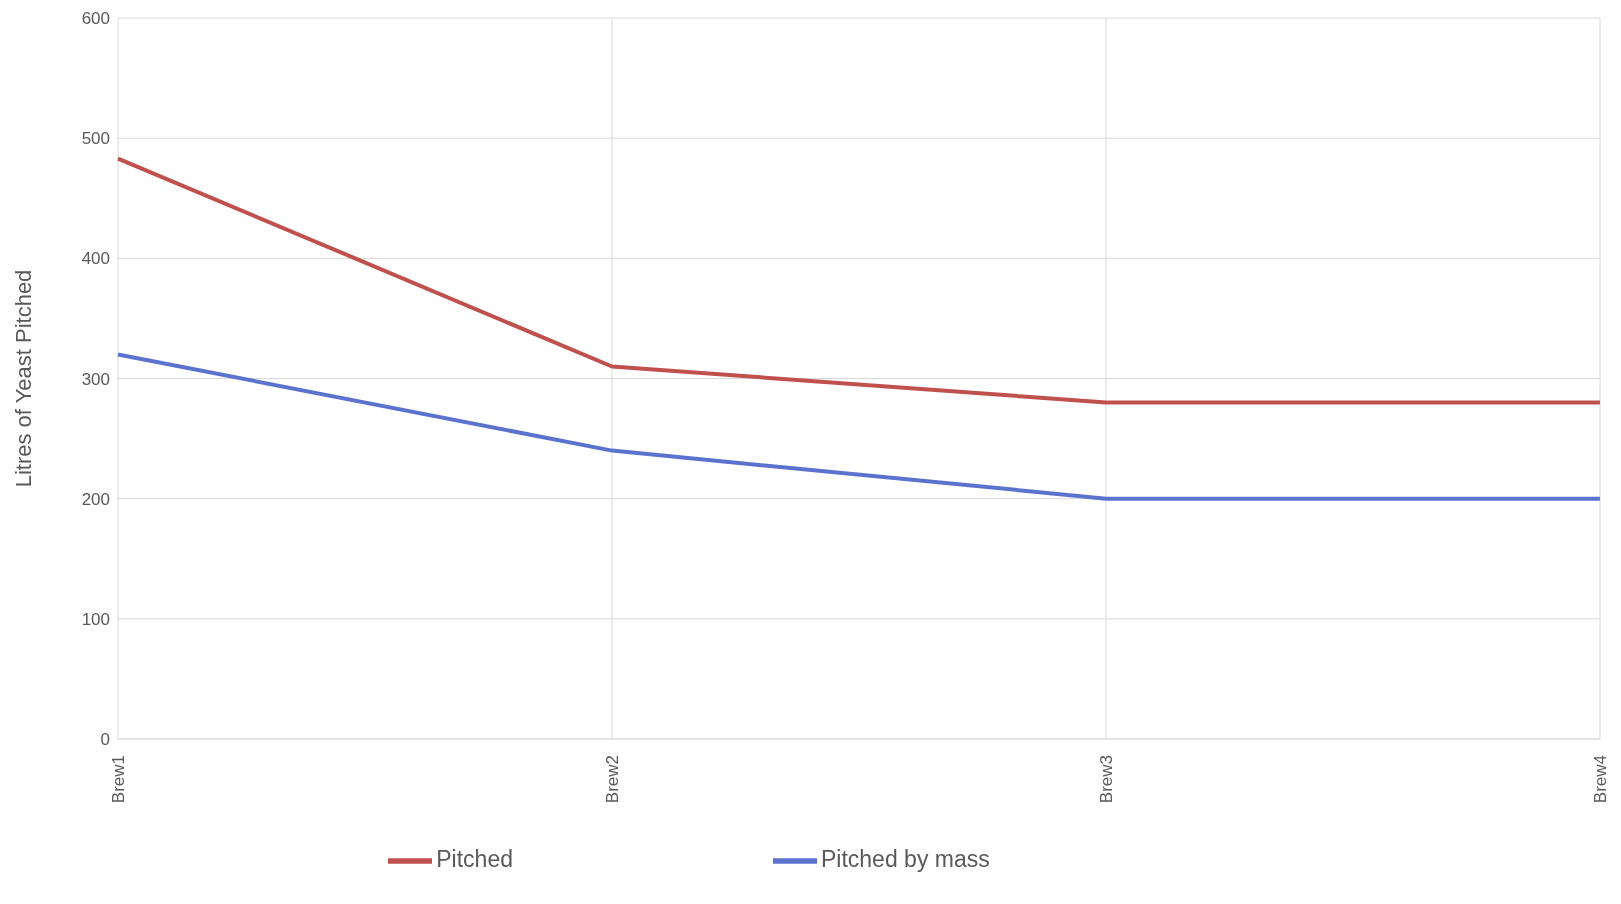 The height and width of the screenshot is (904, 1621). Describe the element at coordinates (905, 859) in the screenshot. I see `legend-label: Pitched by mass` at that location.